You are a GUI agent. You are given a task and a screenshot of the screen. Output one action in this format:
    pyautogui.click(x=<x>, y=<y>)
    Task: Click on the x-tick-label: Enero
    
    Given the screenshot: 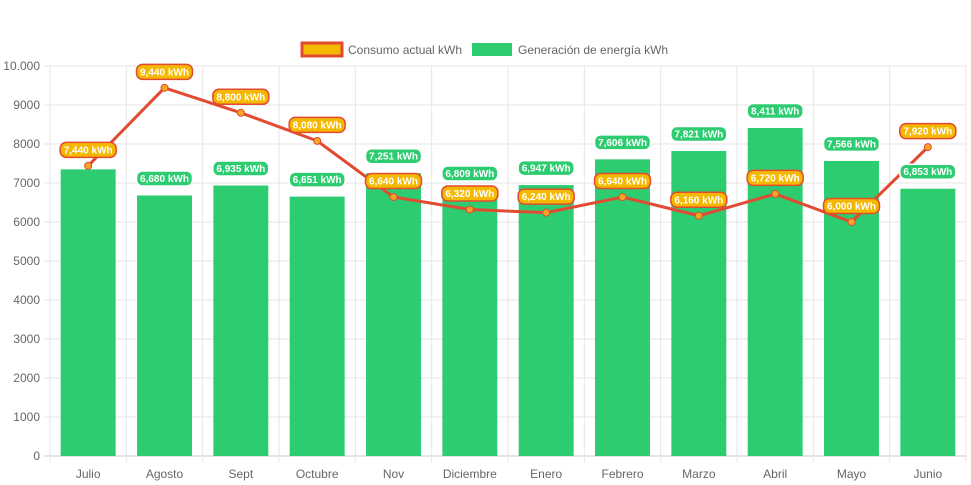 What is the action you would take?
    pyautogui.click(x=546, y=474)
    